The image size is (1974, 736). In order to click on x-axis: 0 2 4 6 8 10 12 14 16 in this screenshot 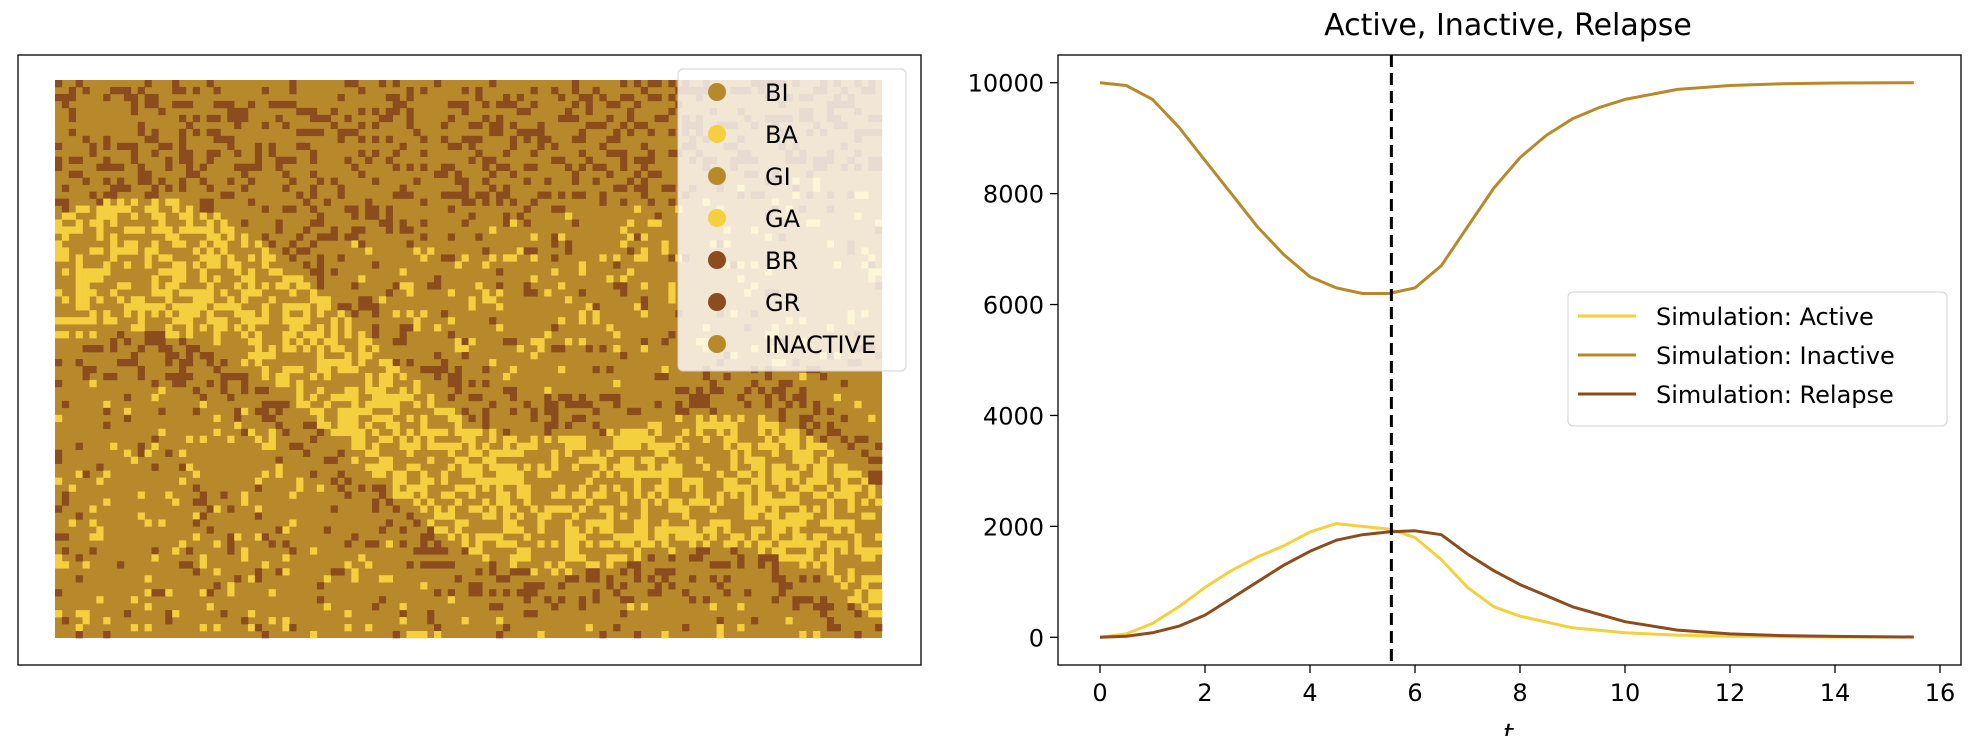, I will do `click(1523, 686)`.